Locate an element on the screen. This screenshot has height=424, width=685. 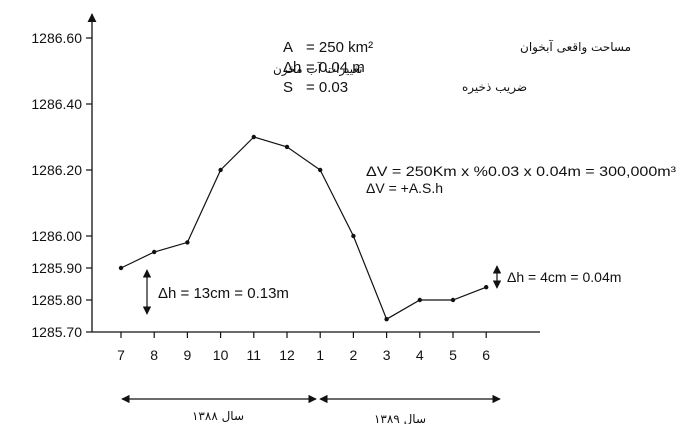
x-tick-label: 3 is located at coordinates (387, 355).